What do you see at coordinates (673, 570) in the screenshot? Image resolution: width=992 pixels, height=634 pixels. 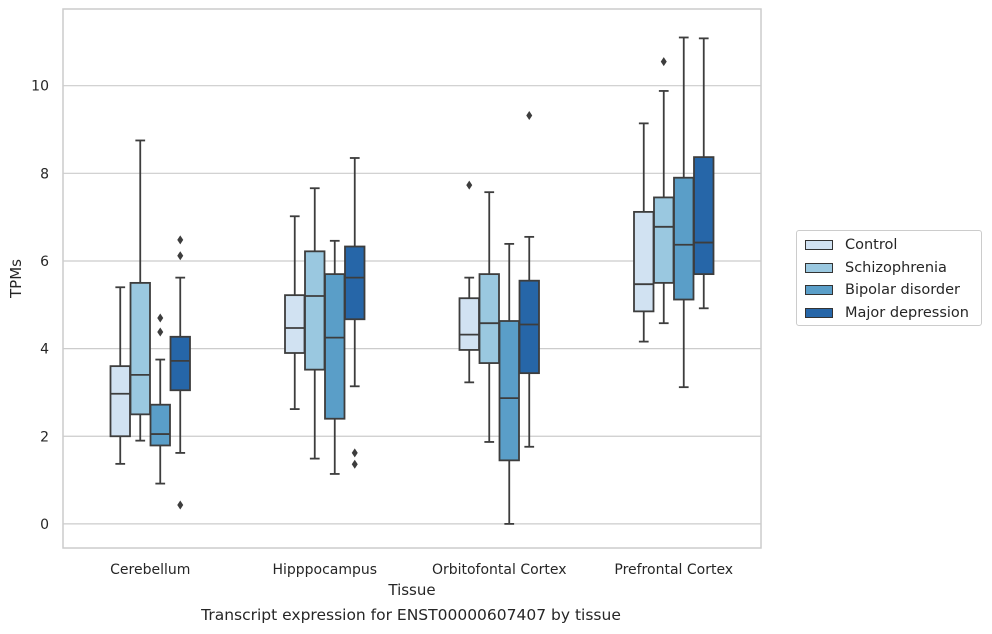 I see `x-tick-label: Prefrontal Cortex` at bounding box center [673, 570].